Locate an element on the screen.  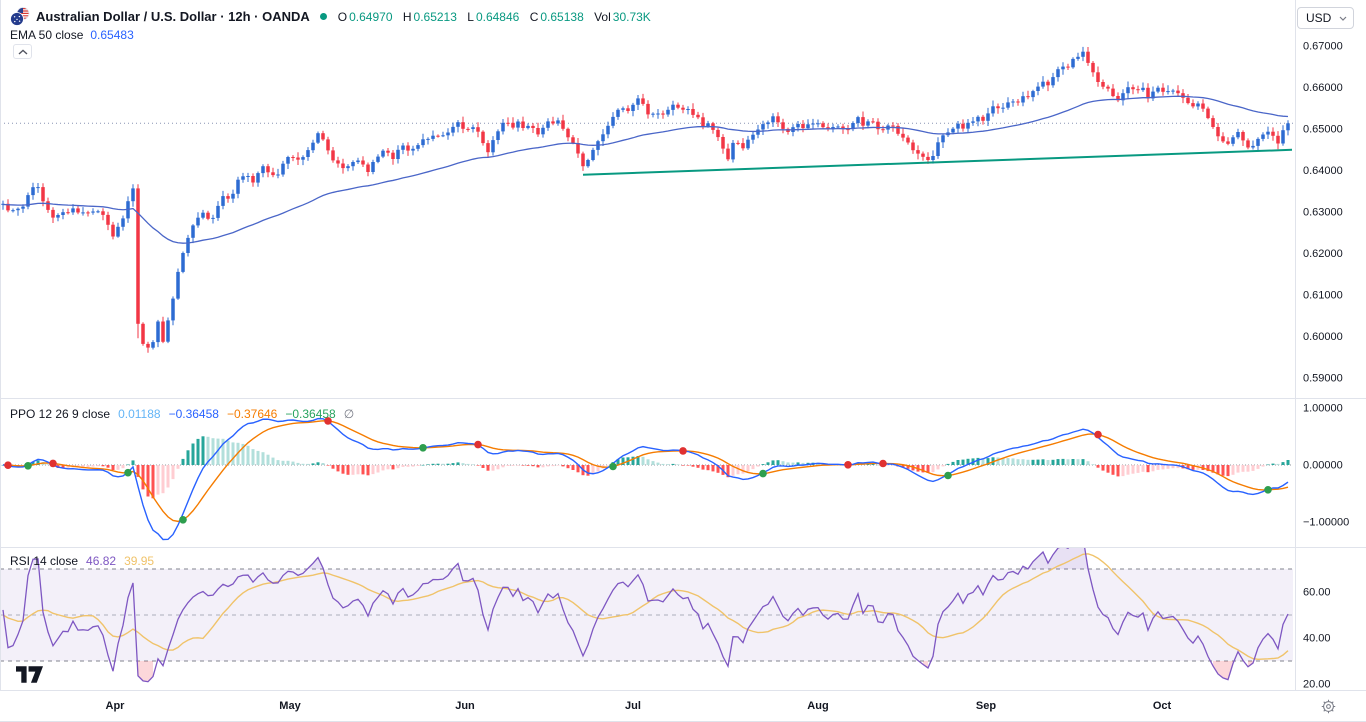
ppo-line-value: −0.36458 is located at coordinates (193, 414).